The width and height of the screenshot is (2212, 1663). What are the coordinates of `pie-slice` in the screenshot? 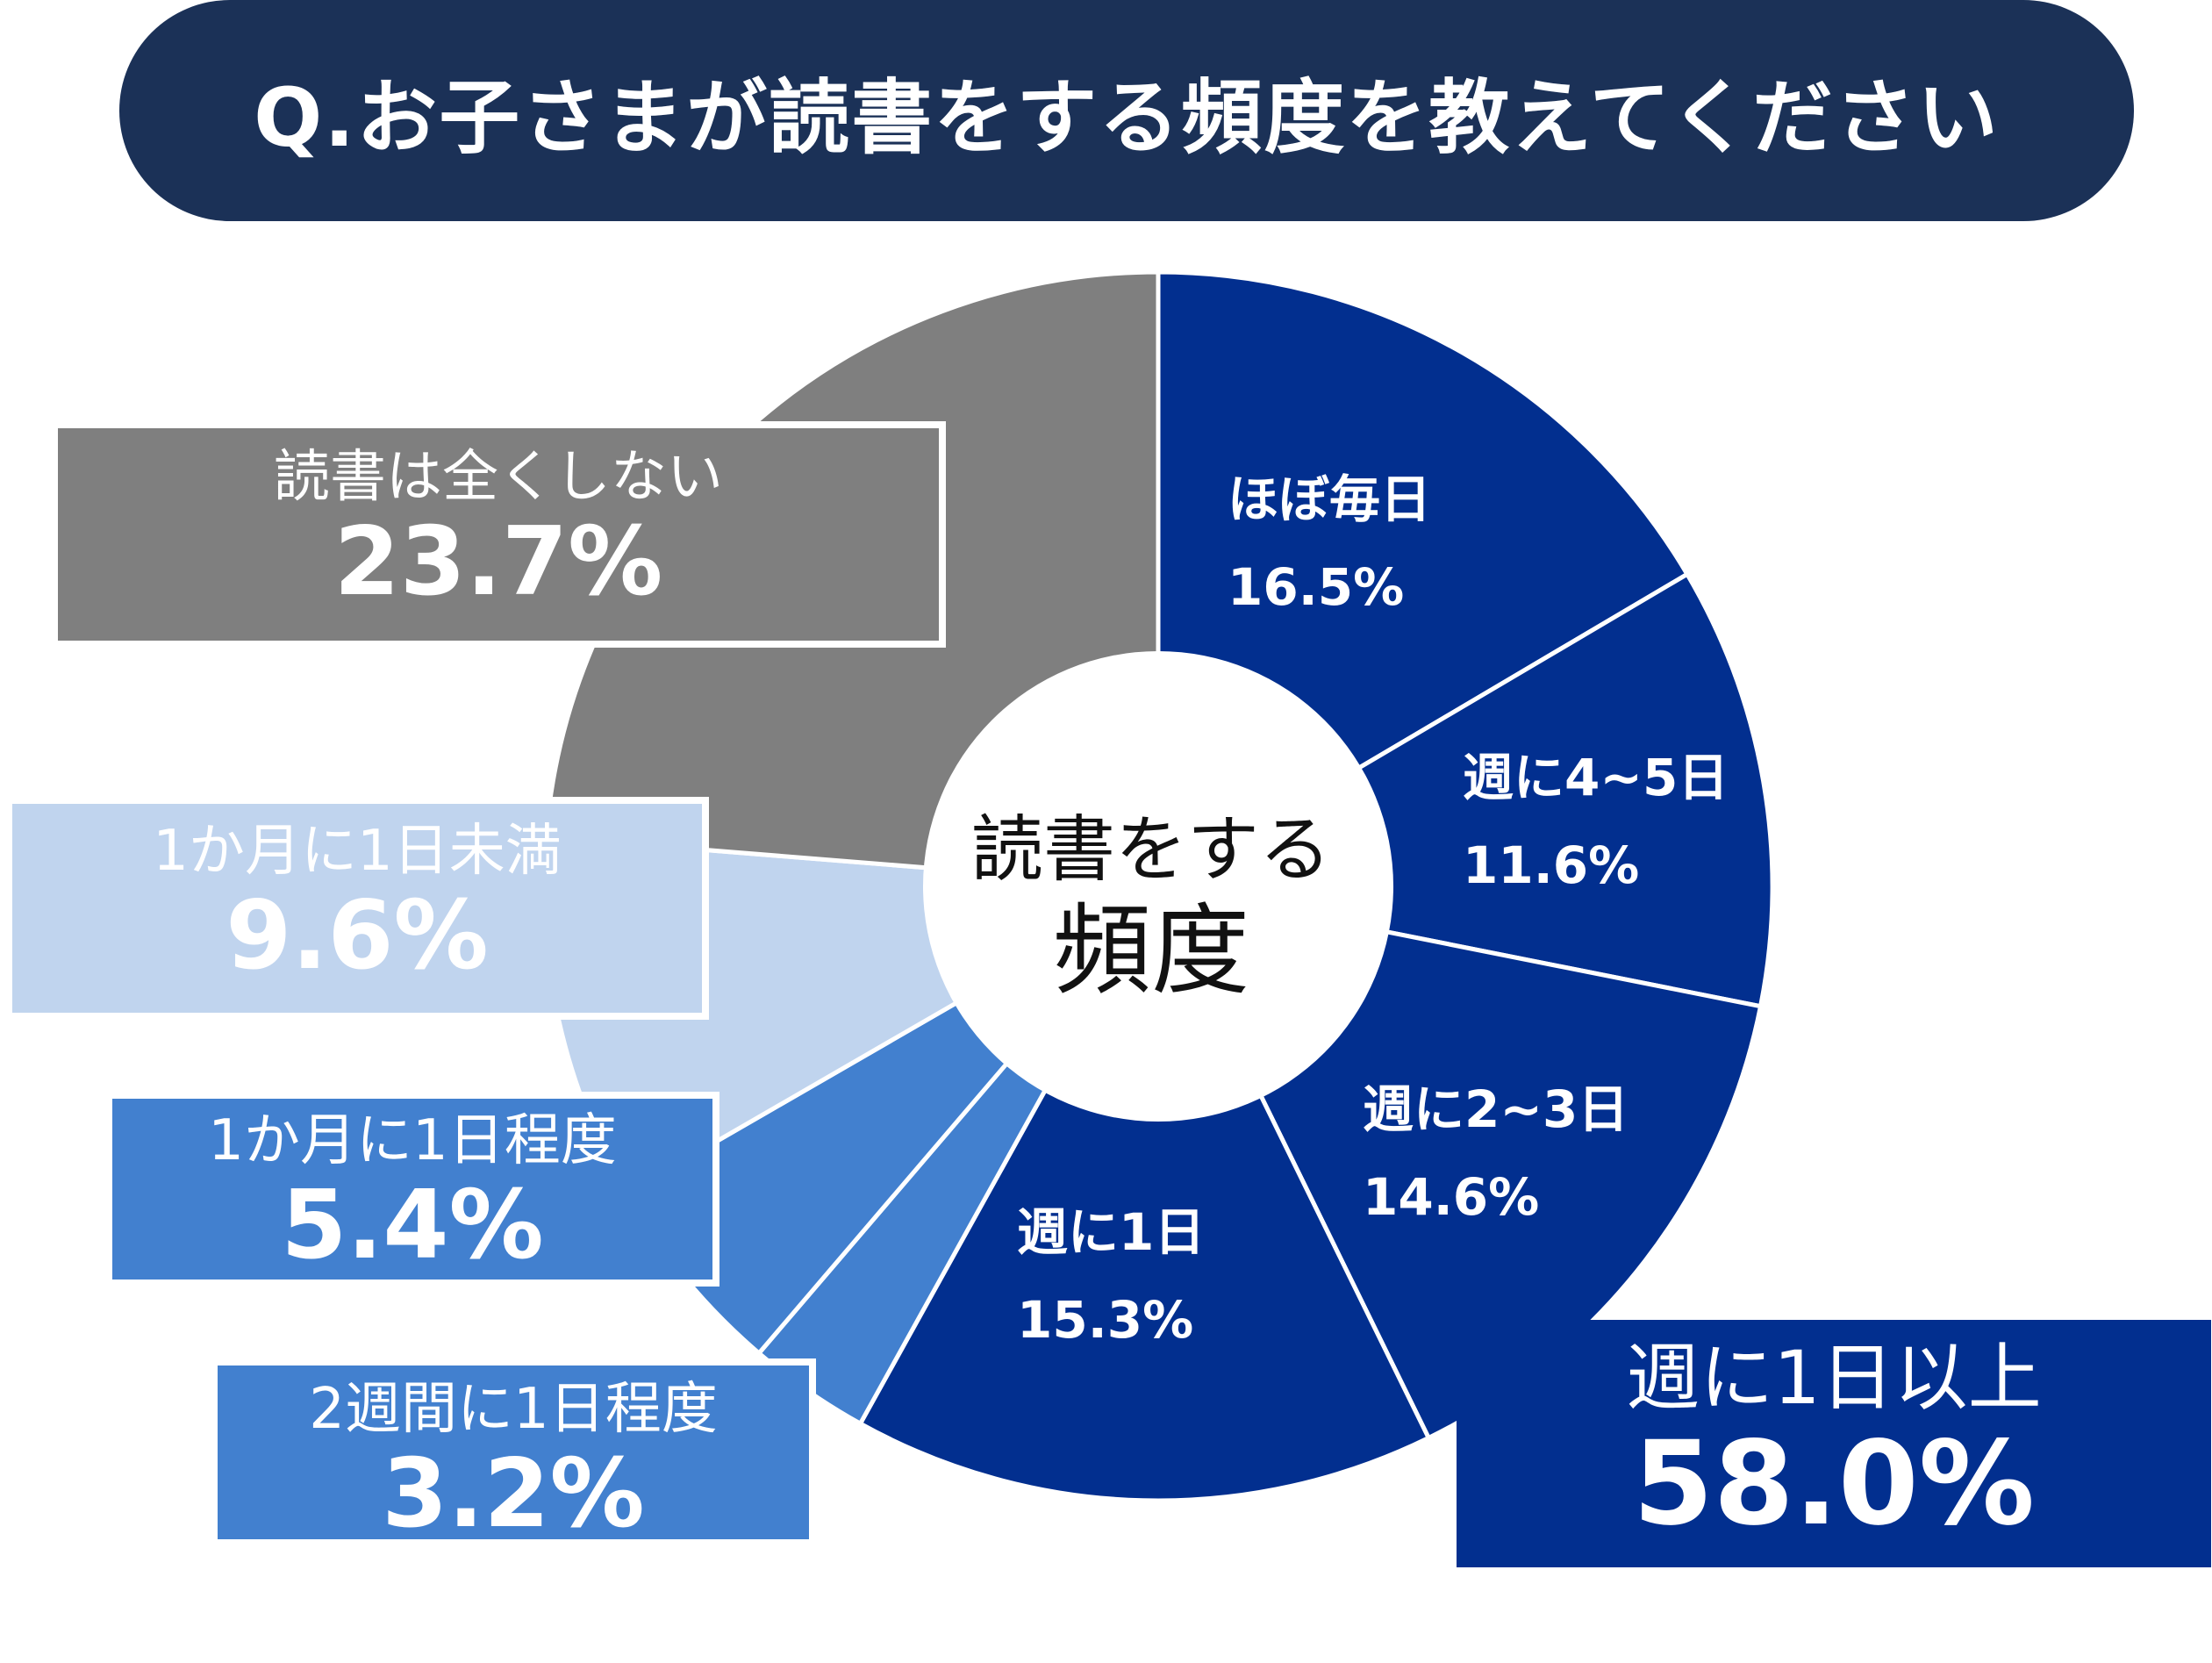 It's located at (1144, 1192).